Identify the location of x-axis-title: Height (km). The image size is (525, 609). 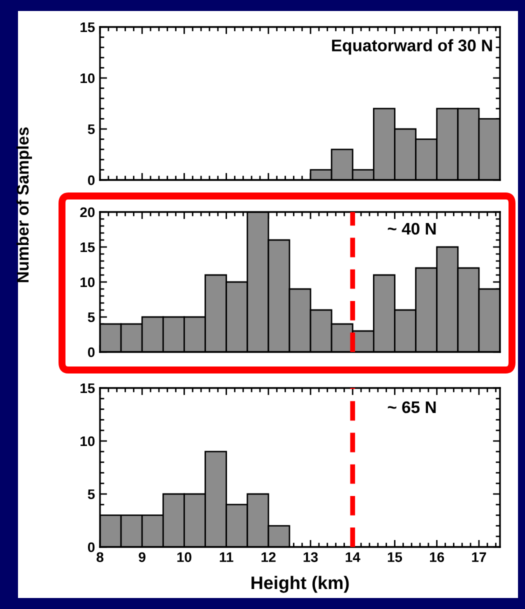
(300, 584).